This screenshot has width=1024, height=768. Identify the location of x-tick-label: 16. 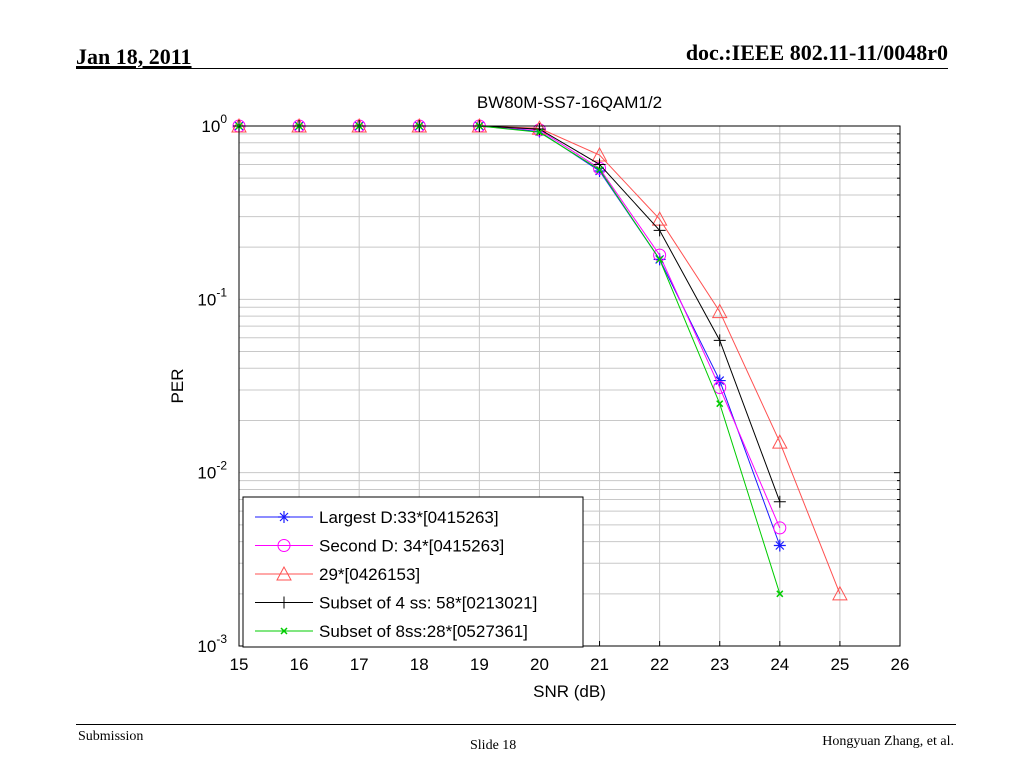
(299, 664).